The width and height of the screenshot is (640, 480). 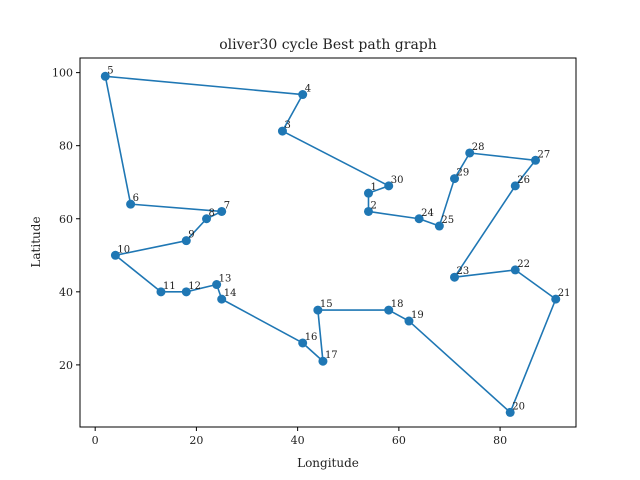 What do you see at coordinates (397, 180) in the screenshot?
I see `city-label-30: 30` at bounding box center [397, 180].